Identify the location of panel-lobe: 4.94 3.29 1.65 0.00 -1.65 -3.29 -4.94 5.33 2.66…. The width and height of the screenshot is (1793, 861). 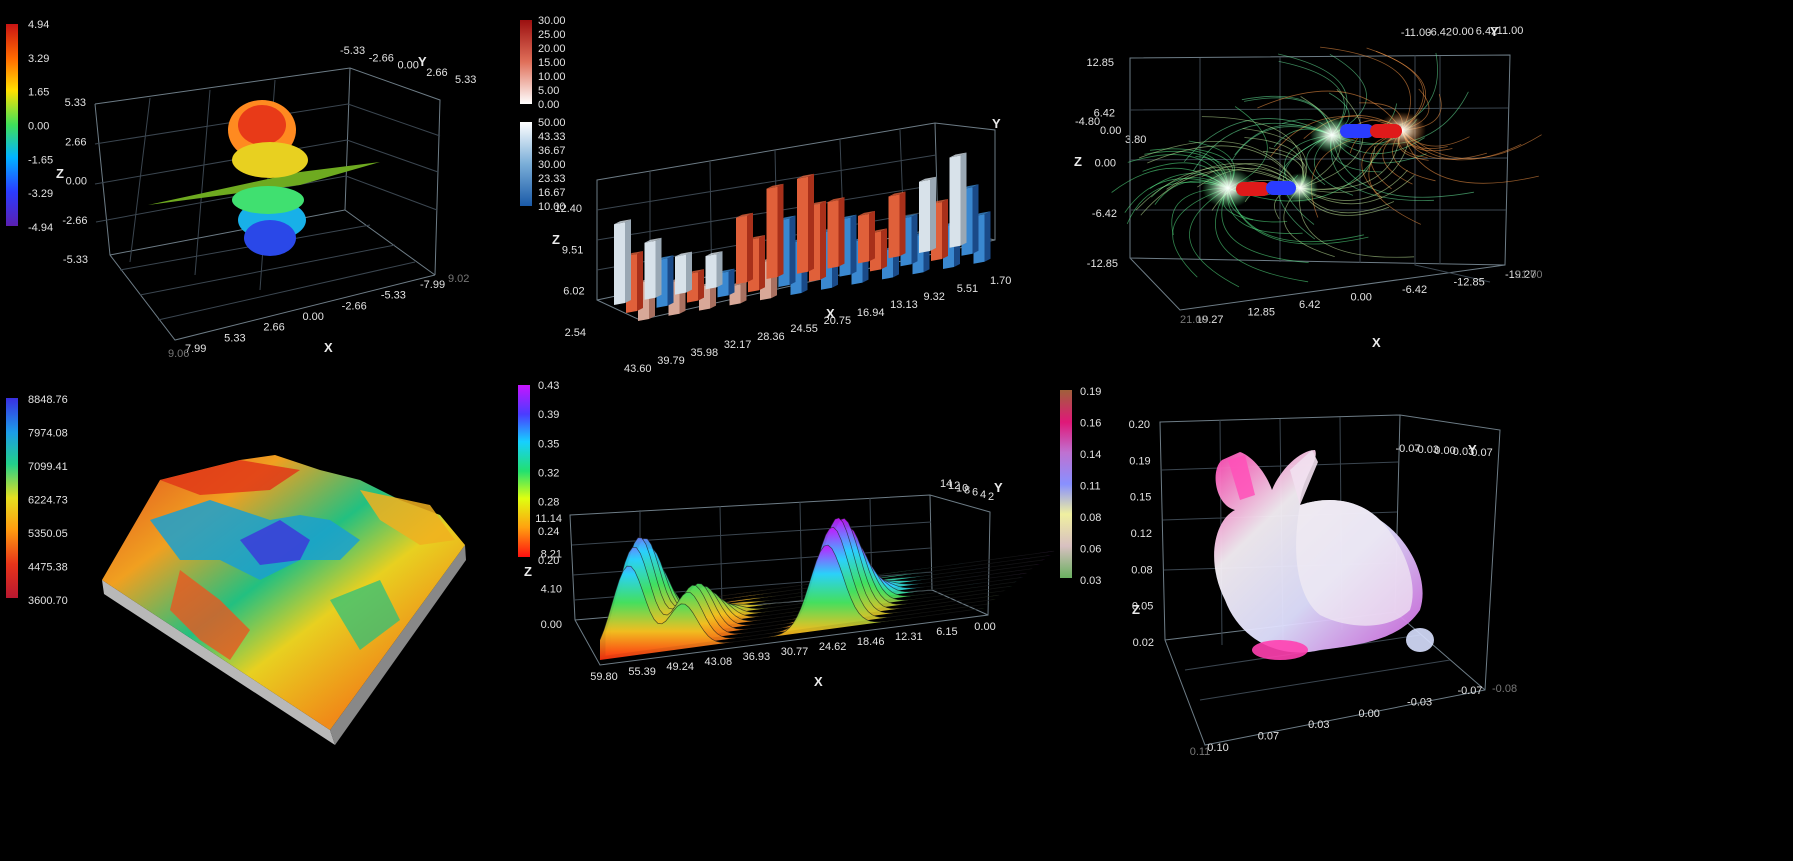
(241, 189).